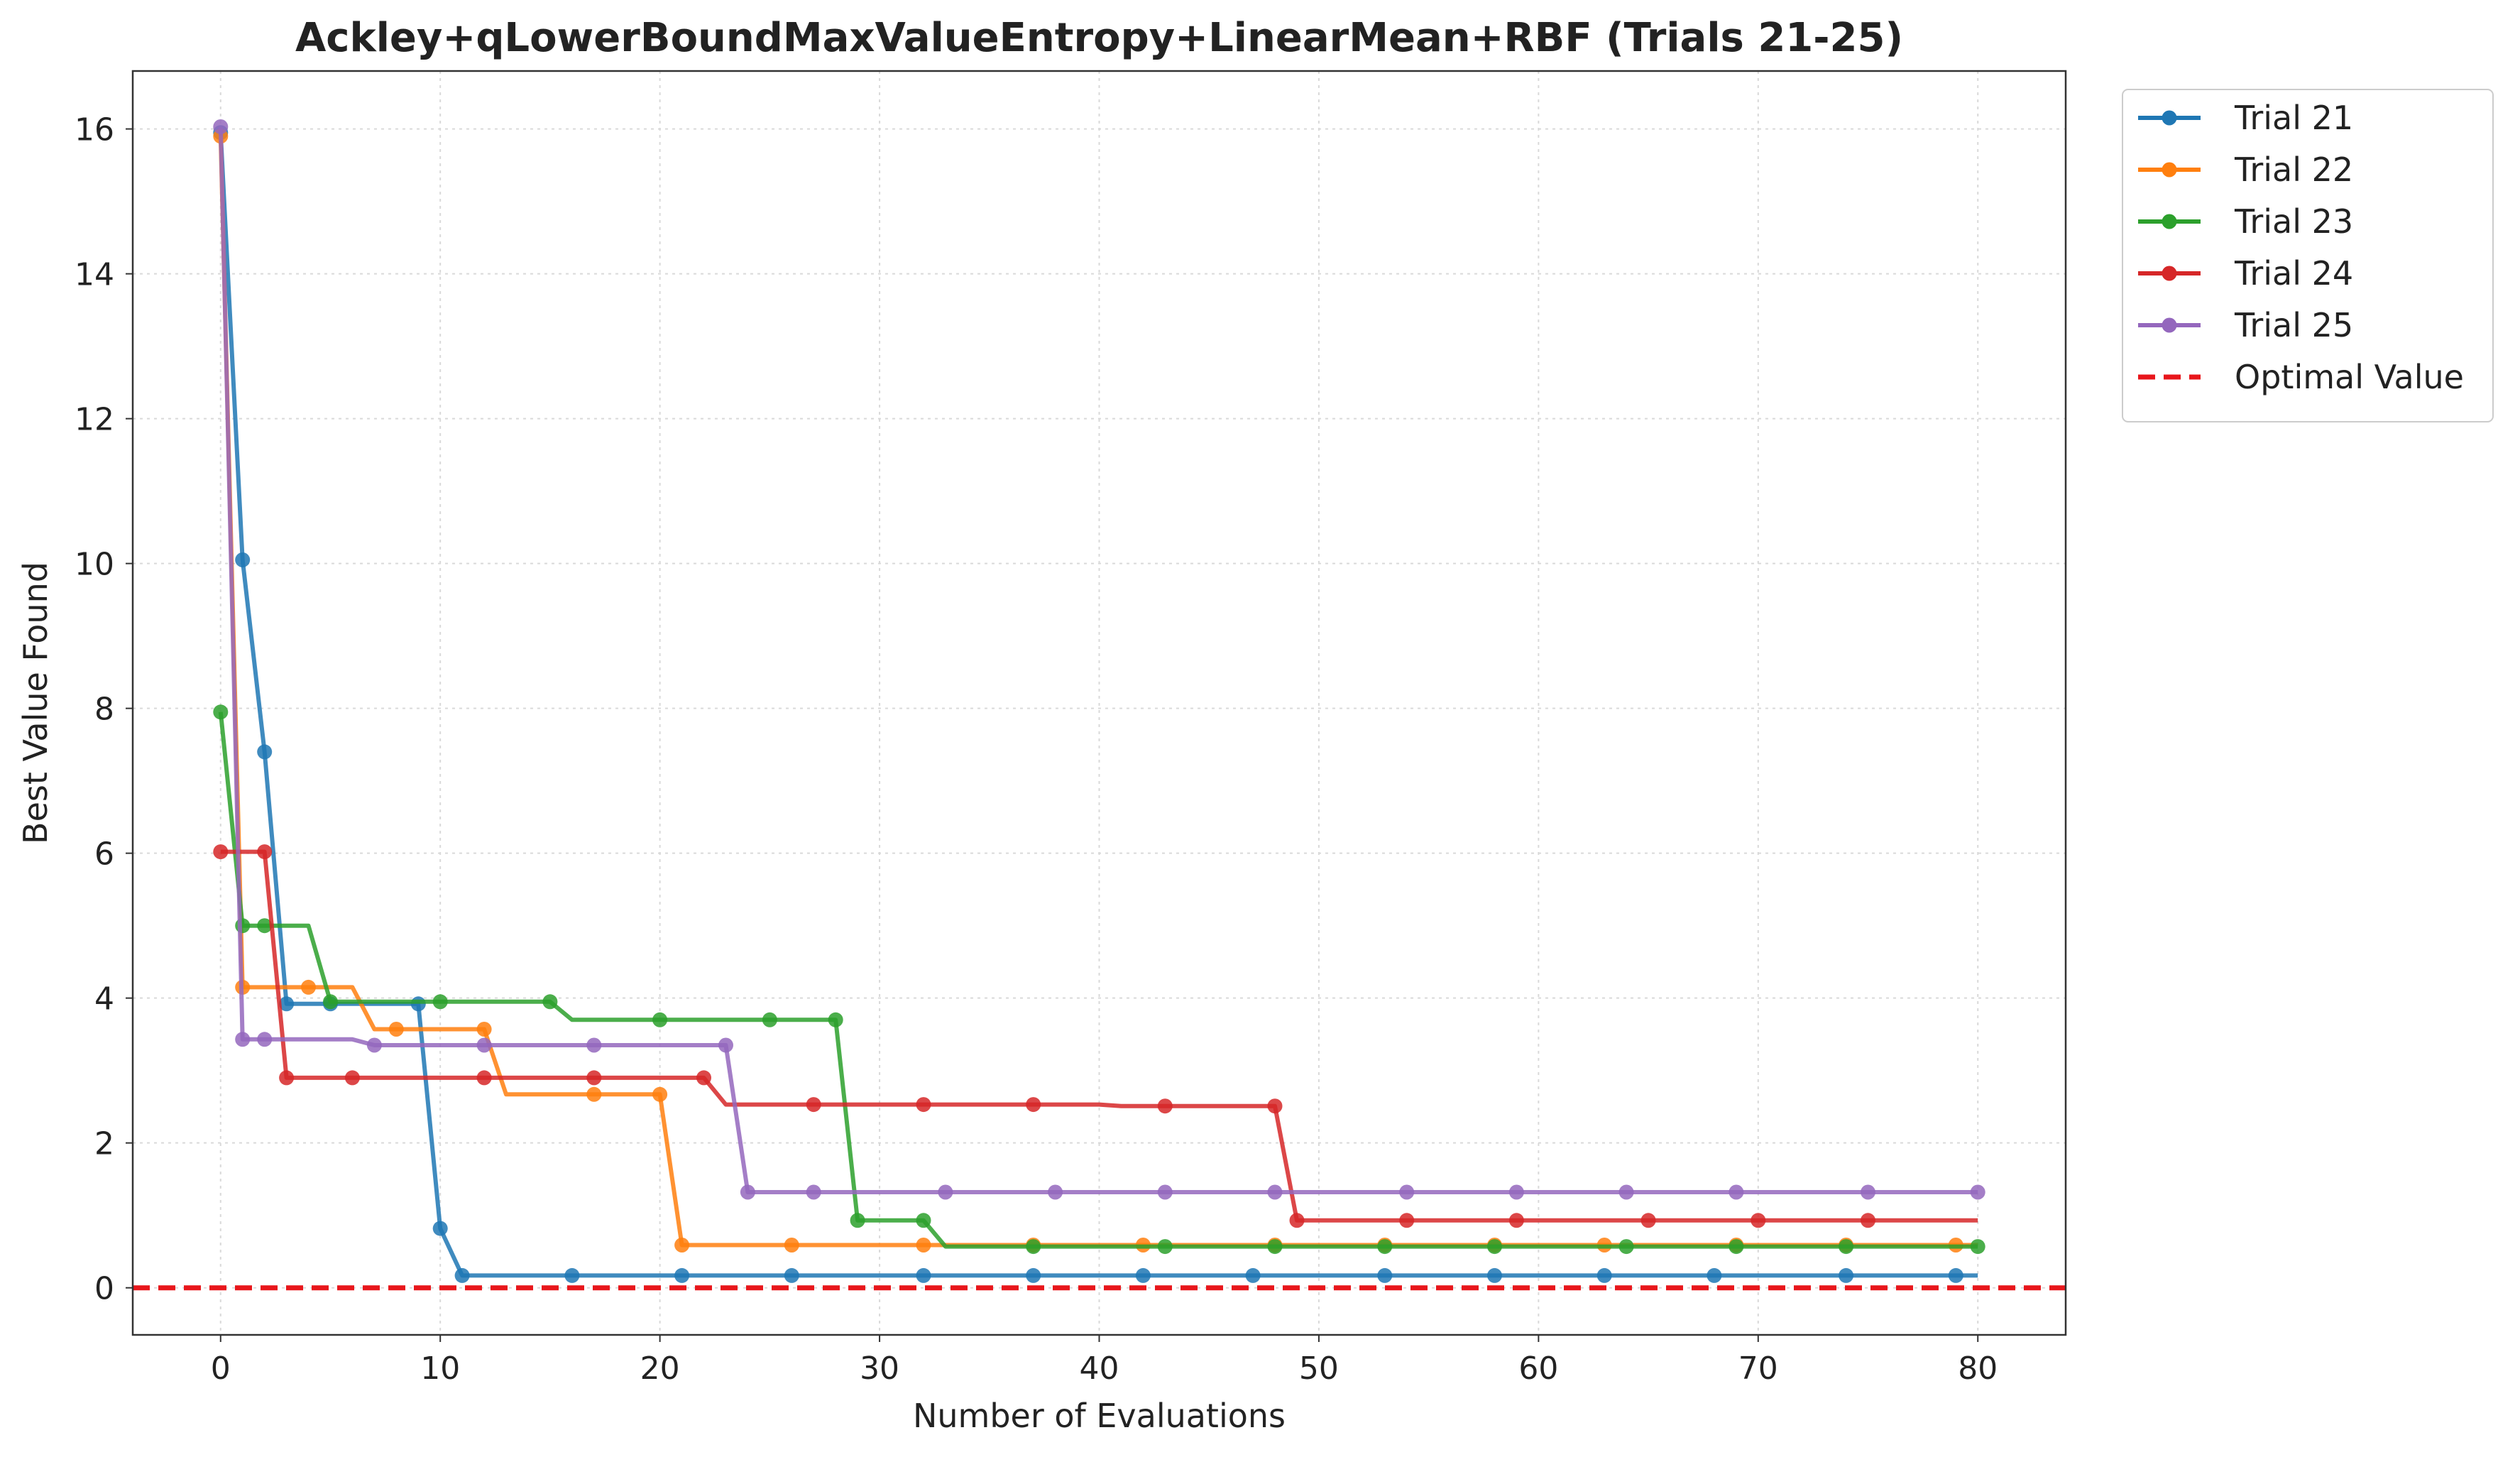 This screenshot has height=1457, width=2520. I want to click on x-tick-label: 60, so click(1538, 1368).